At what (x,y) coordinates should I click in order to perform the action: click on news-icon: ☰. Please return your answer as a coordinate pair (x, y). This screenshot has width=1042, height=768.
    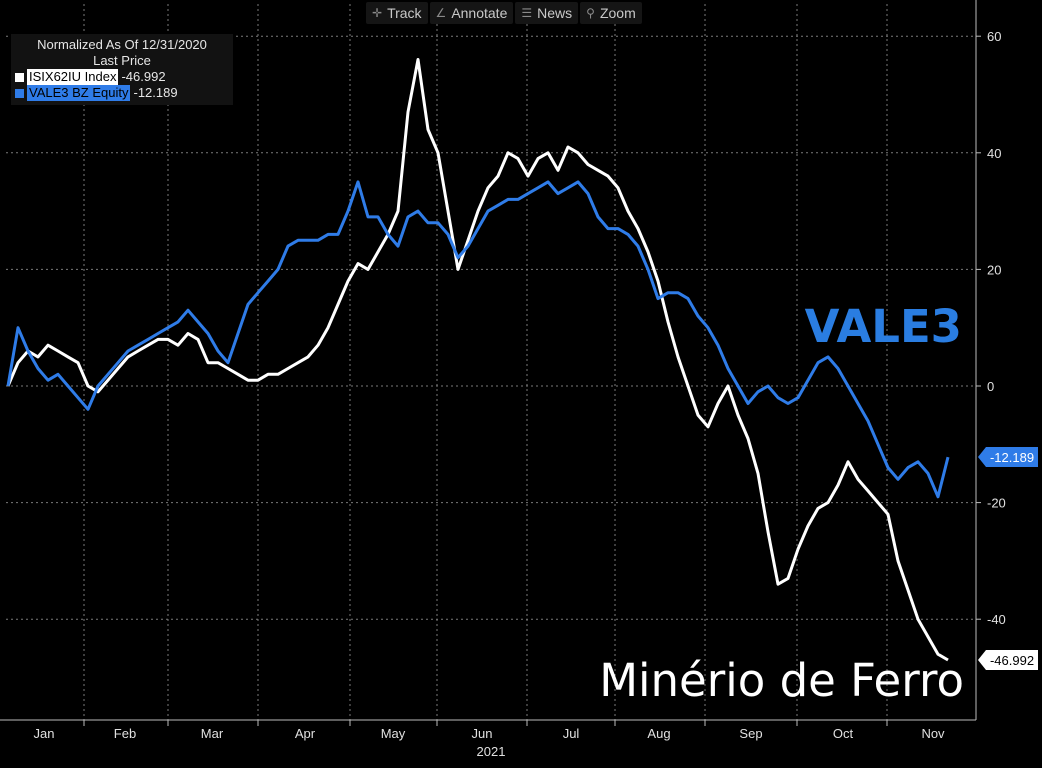
    Looking at the image, I should click on (527, 13).